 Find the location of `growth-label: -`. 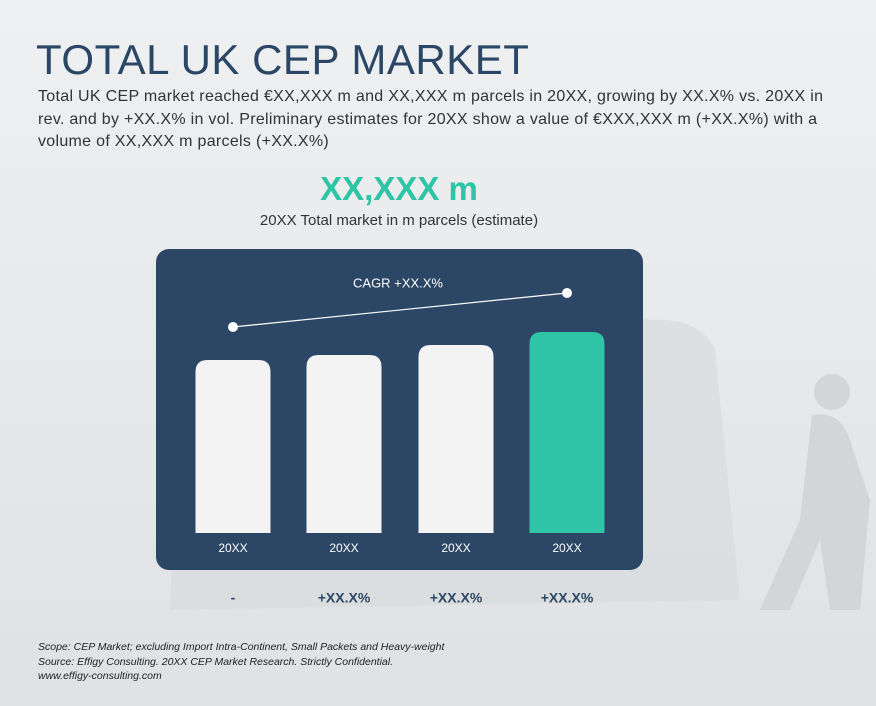

growth-label: - is located at coordinates (233, 598).